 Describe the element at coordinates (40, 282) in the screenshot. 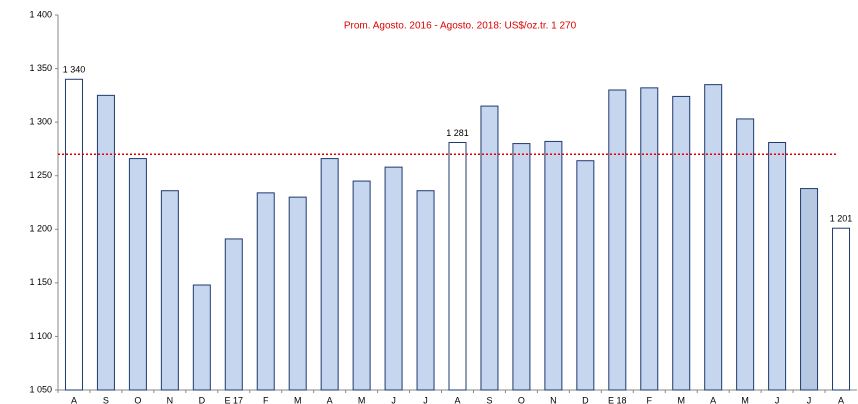

I see `y-tick-label: 1 150` at that location.